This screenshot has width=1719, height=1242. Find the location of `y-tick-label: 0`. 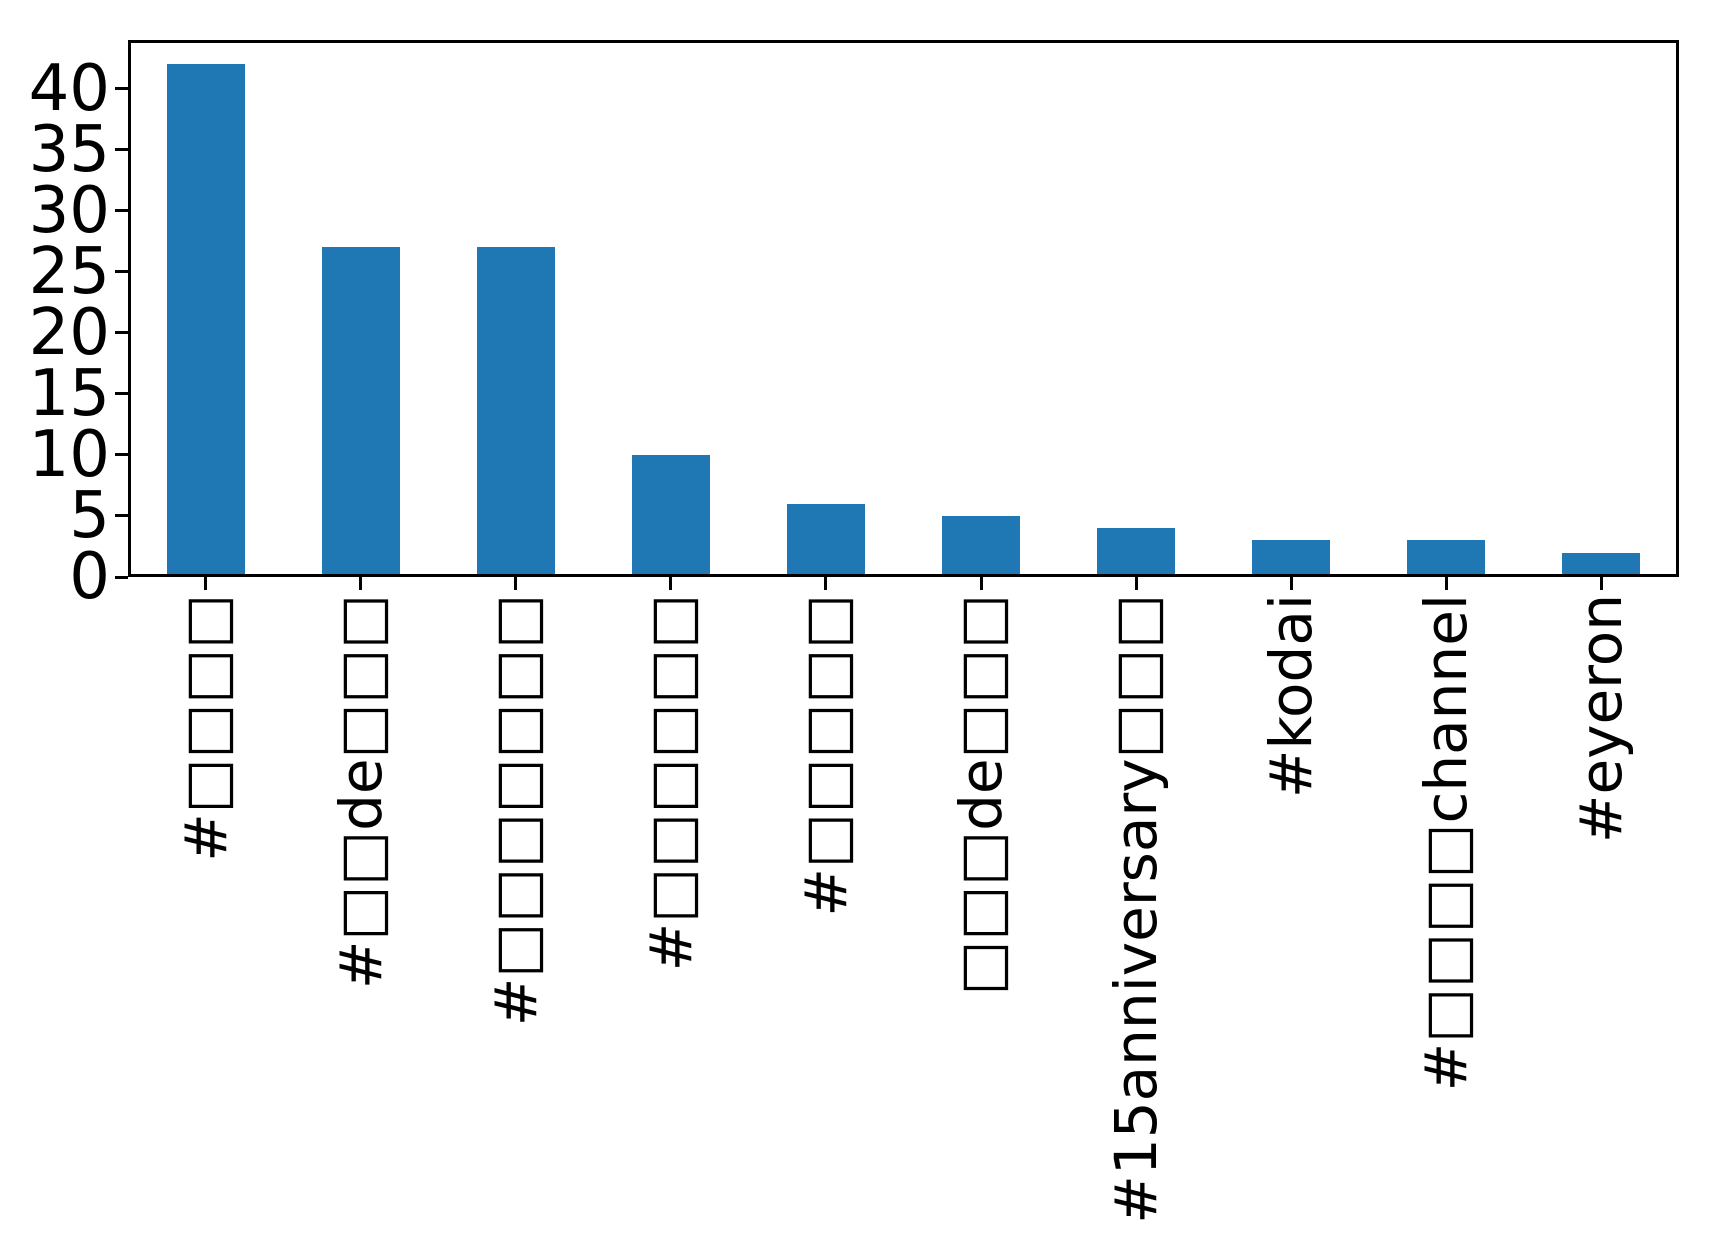

y-tick-label: 0 is located at coordinates (89, 577).